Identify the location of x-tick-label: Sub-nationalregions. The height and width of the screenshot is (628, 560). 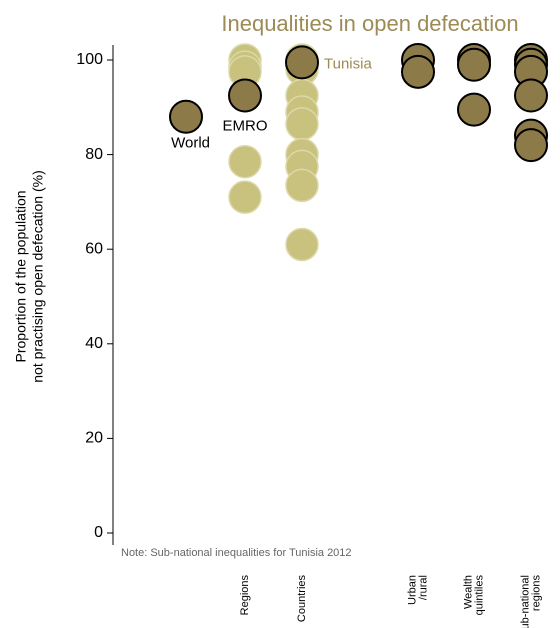
(530, 601).